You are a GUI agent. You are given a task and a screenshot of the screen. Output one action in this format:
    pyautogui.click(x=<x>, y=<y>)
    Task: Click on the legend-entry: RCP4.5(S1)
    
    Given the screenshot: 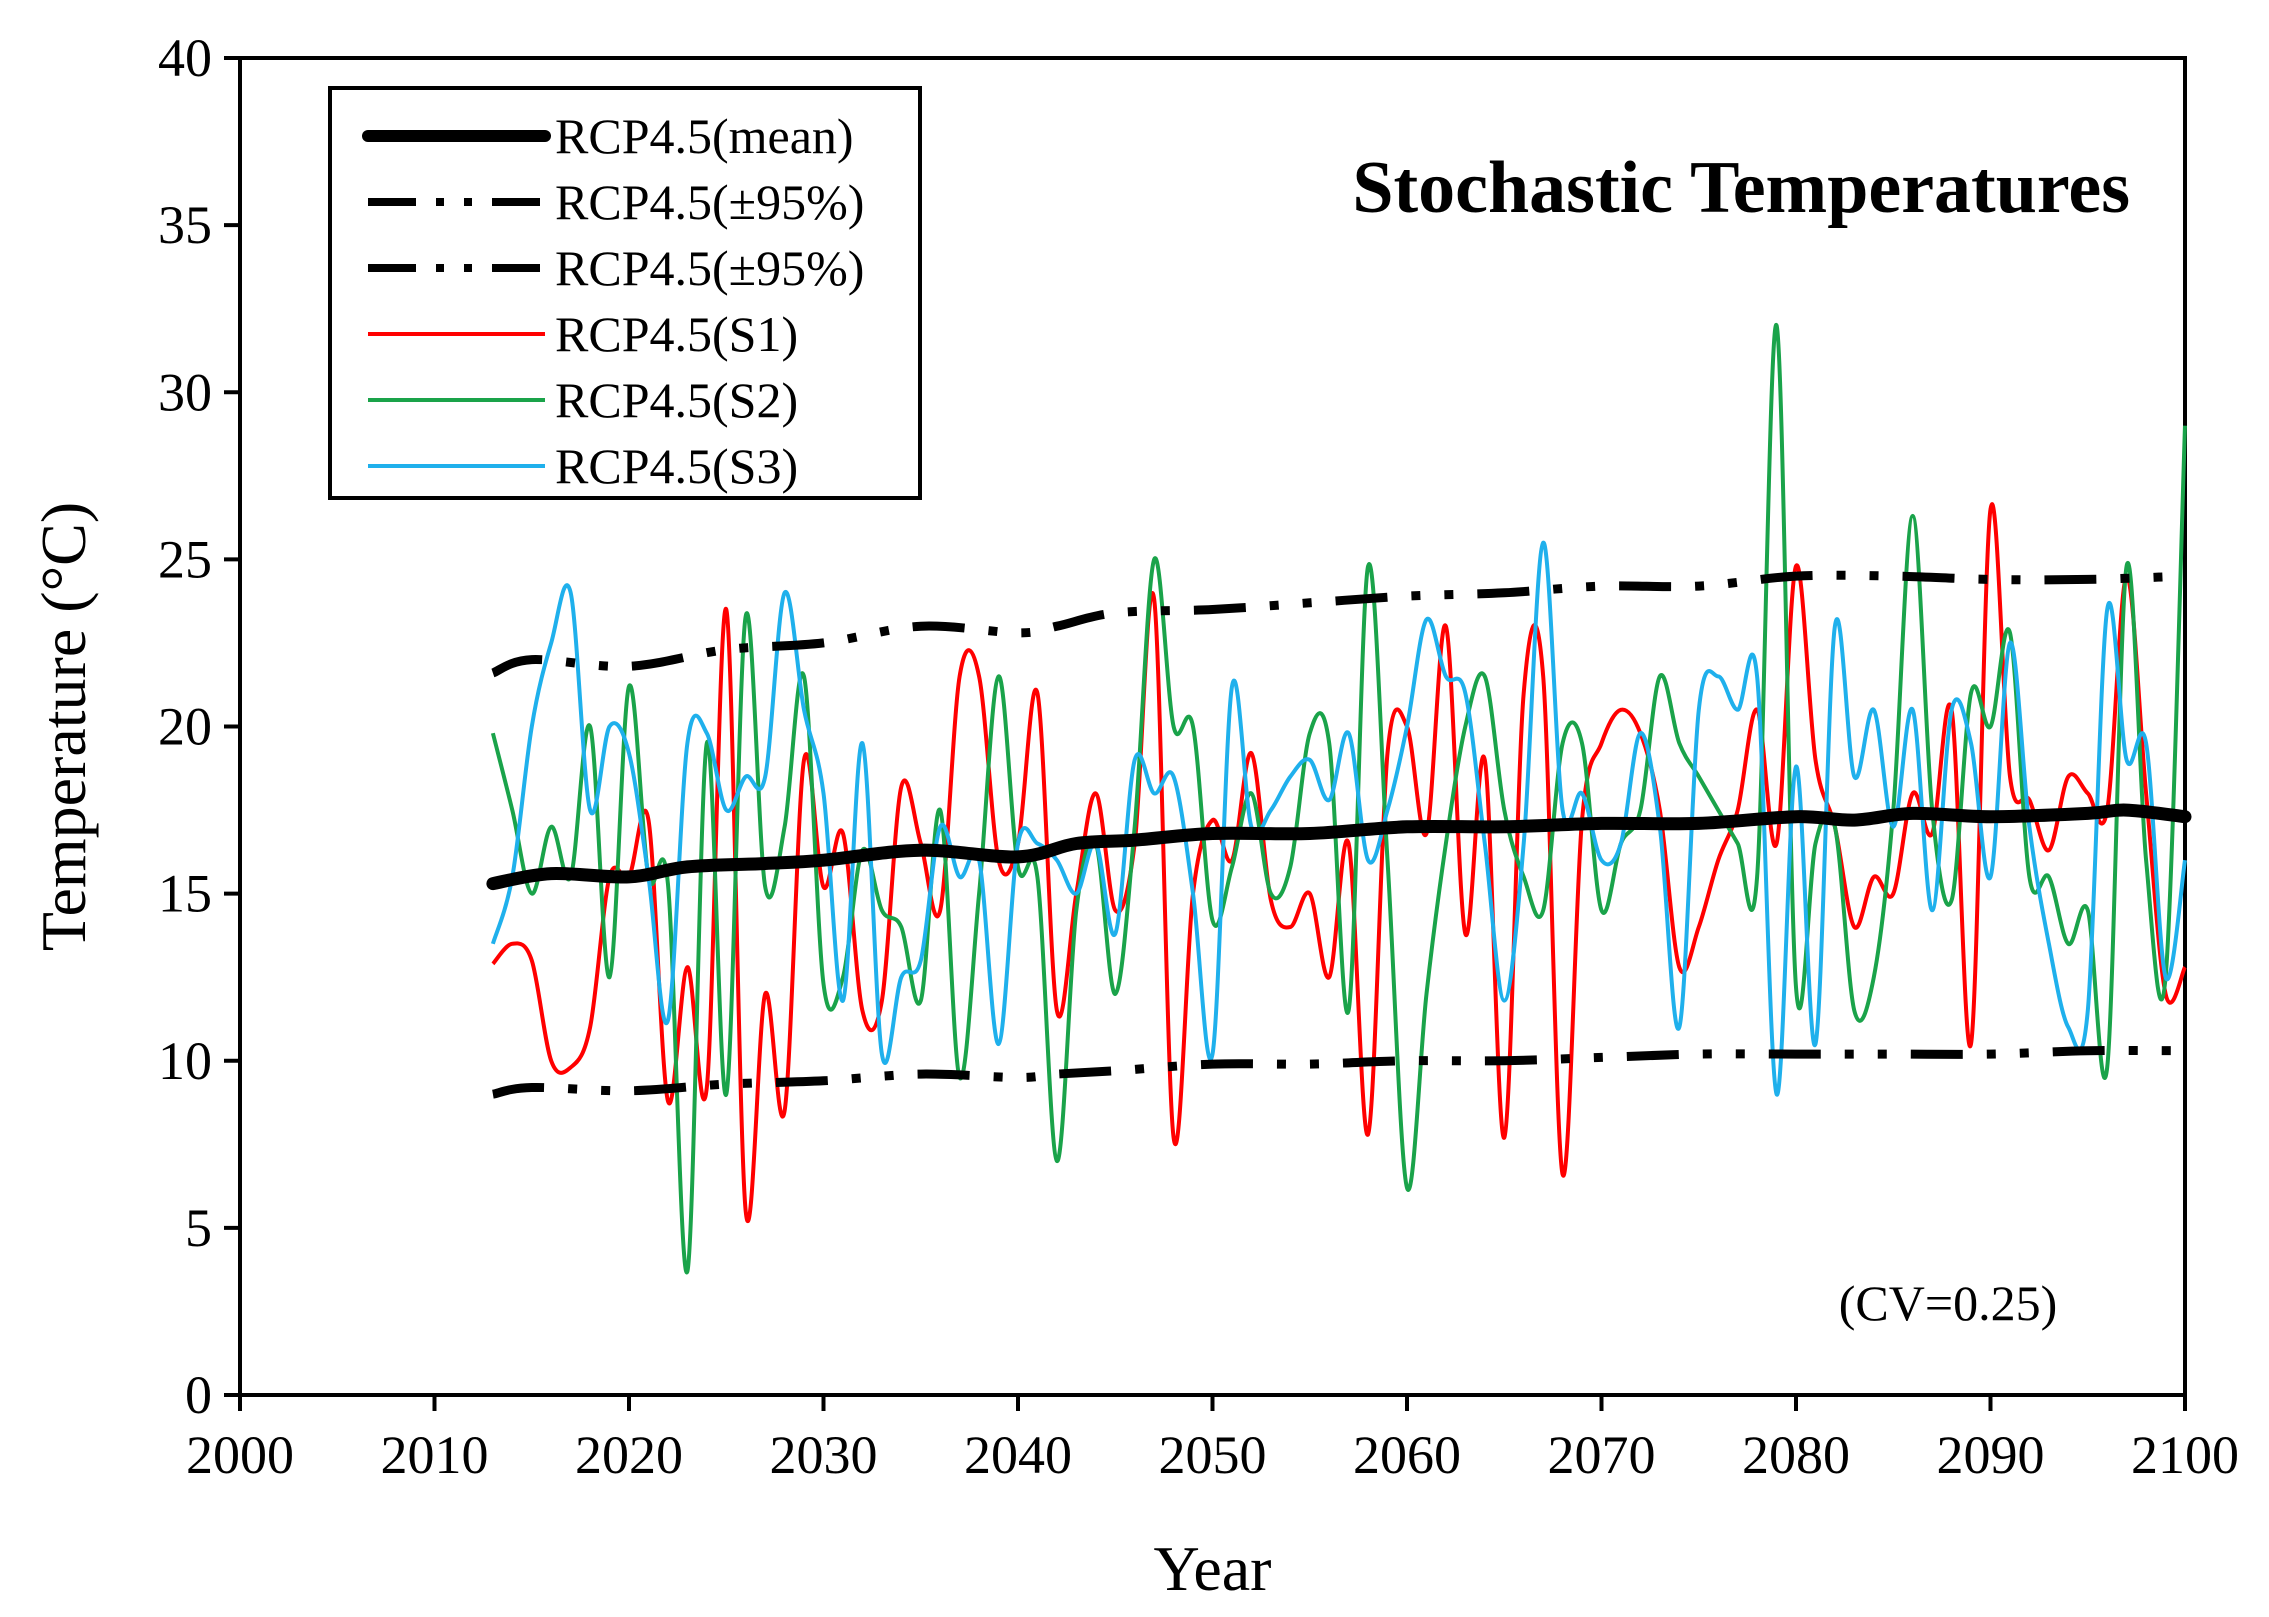 What is the action you would take?
    pyautogui.click(x=583, y=334)
    